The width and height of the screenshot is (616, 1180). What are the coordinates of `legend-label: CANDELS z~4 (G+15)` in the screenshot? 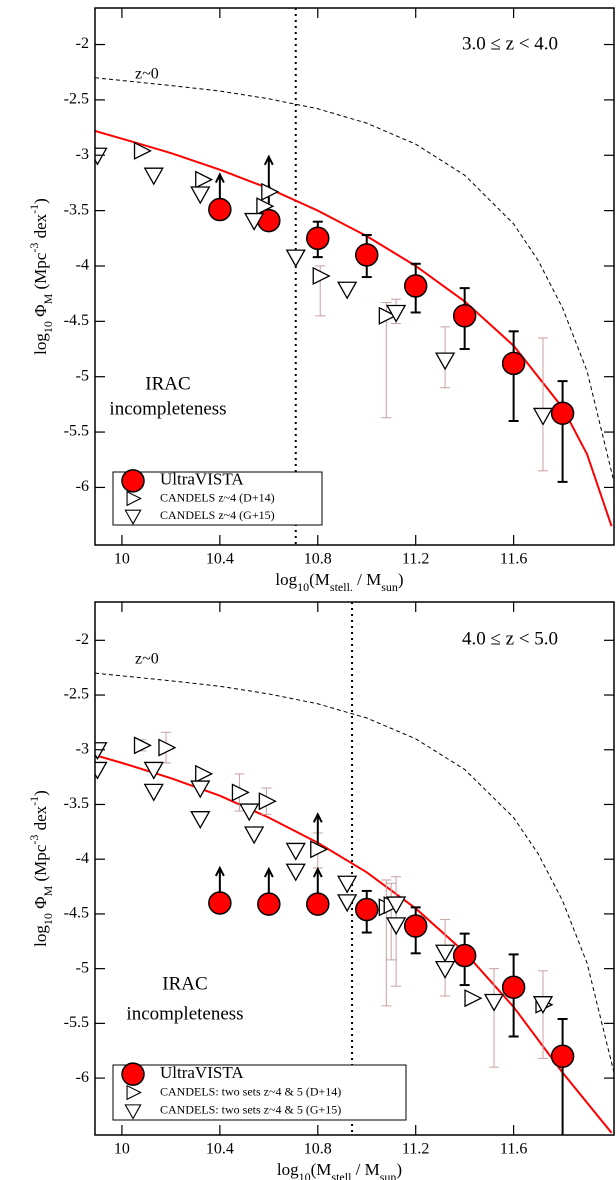 It's located at (217, 515).